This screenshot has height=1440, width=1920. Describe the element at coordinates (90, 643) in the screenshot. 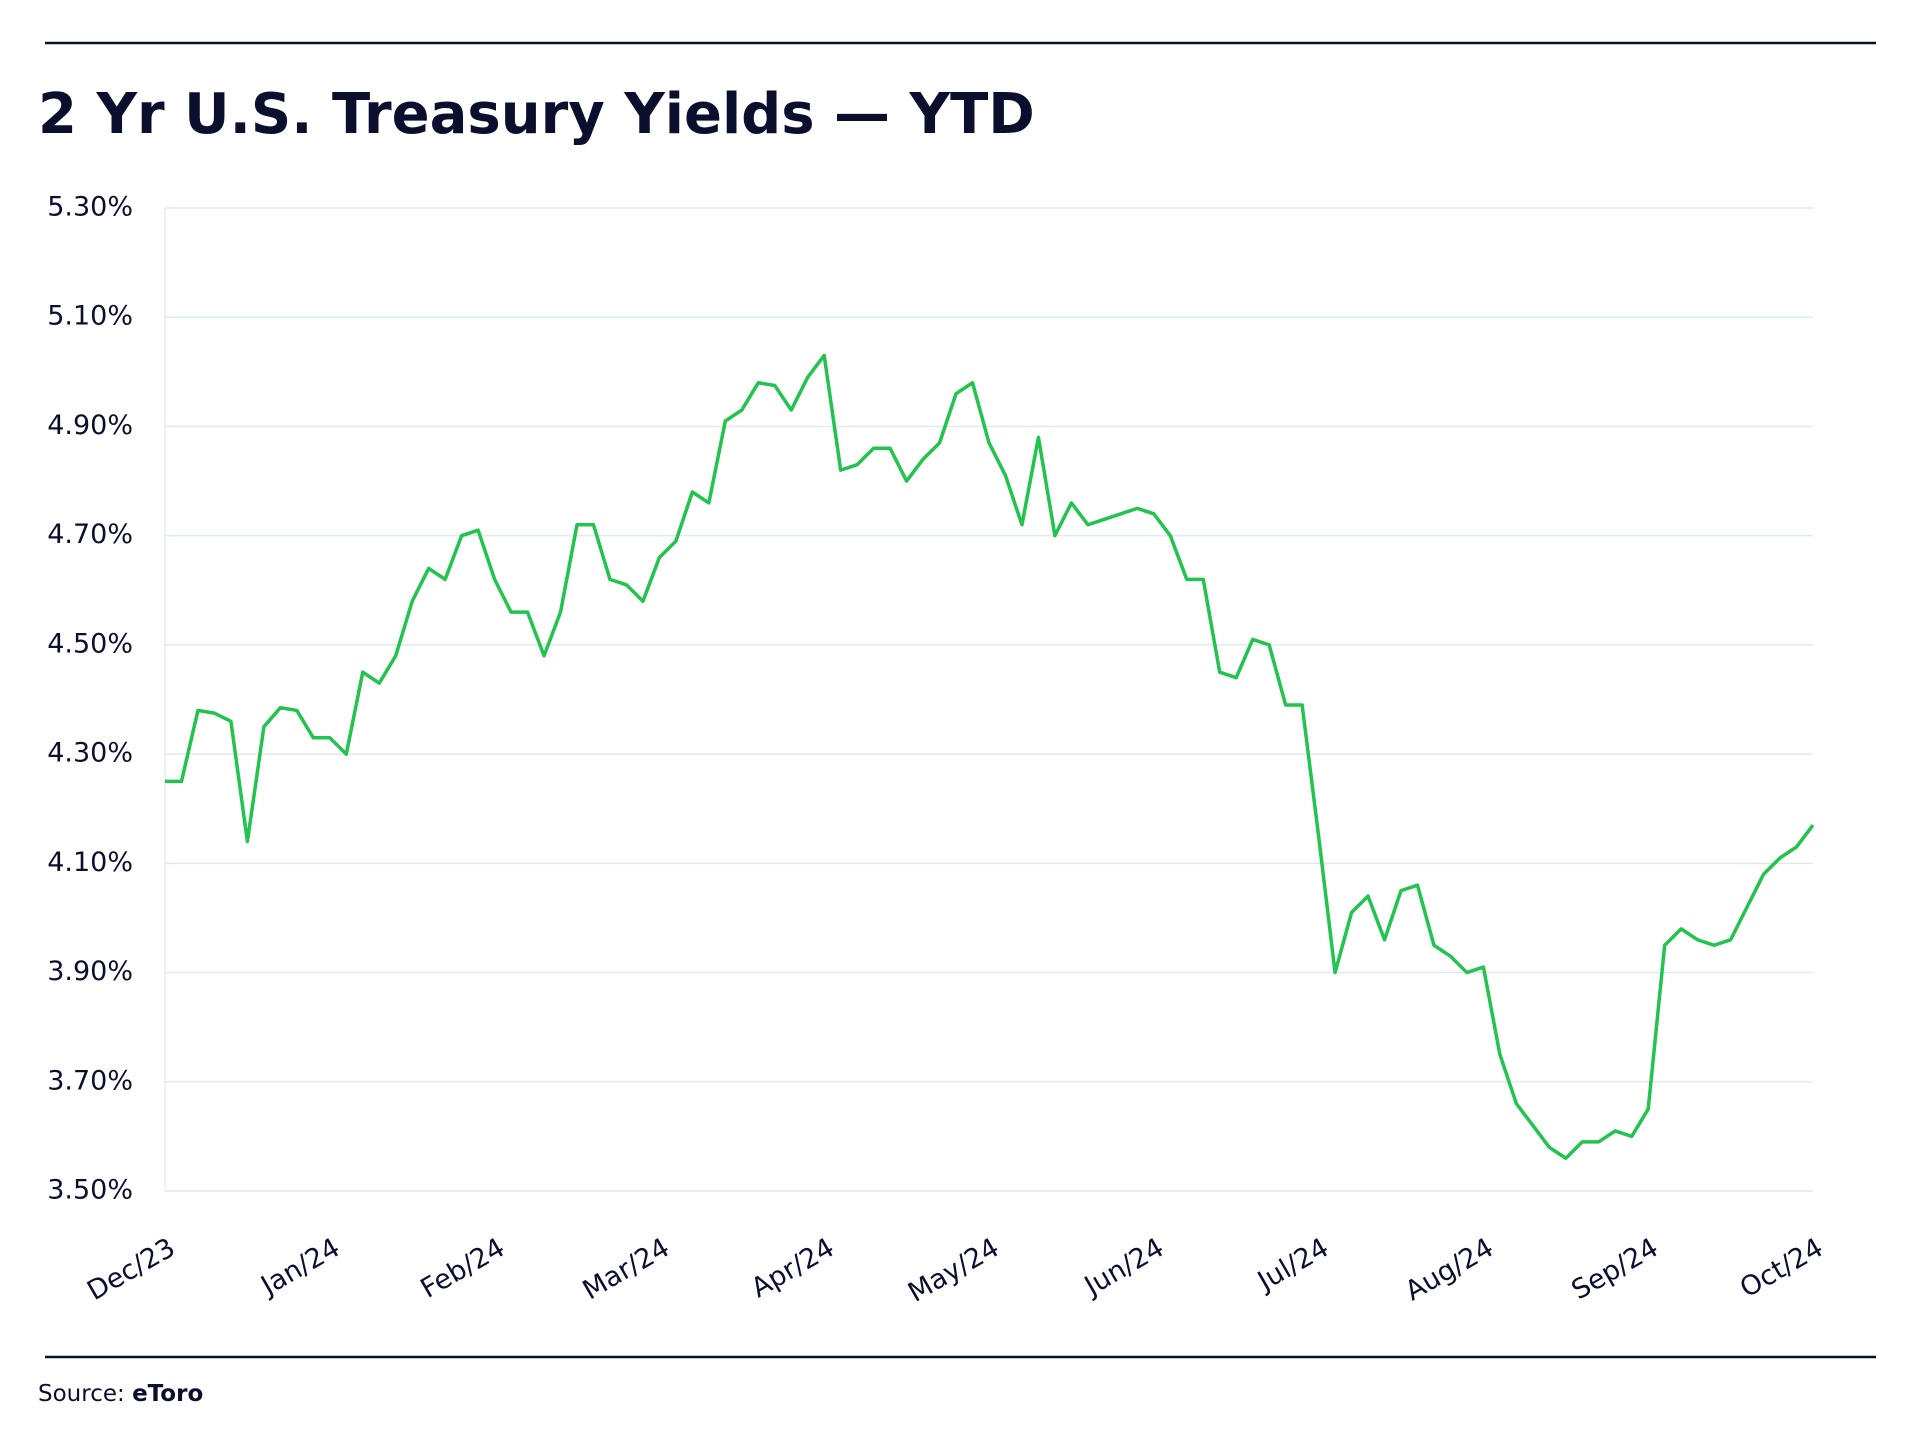

I see `y-tick-label: 4.50%` at that location.